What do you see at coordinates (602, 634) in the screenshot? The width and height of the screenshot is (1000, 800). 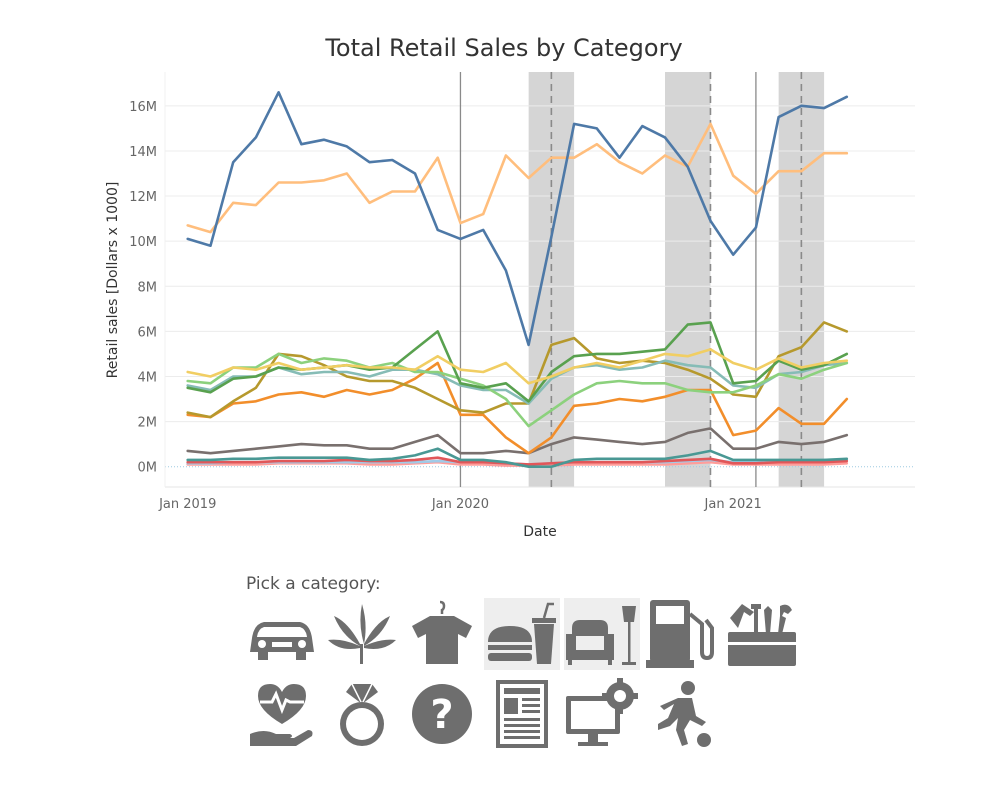 I see `furniture-icon` at bounding box center [602, 634].